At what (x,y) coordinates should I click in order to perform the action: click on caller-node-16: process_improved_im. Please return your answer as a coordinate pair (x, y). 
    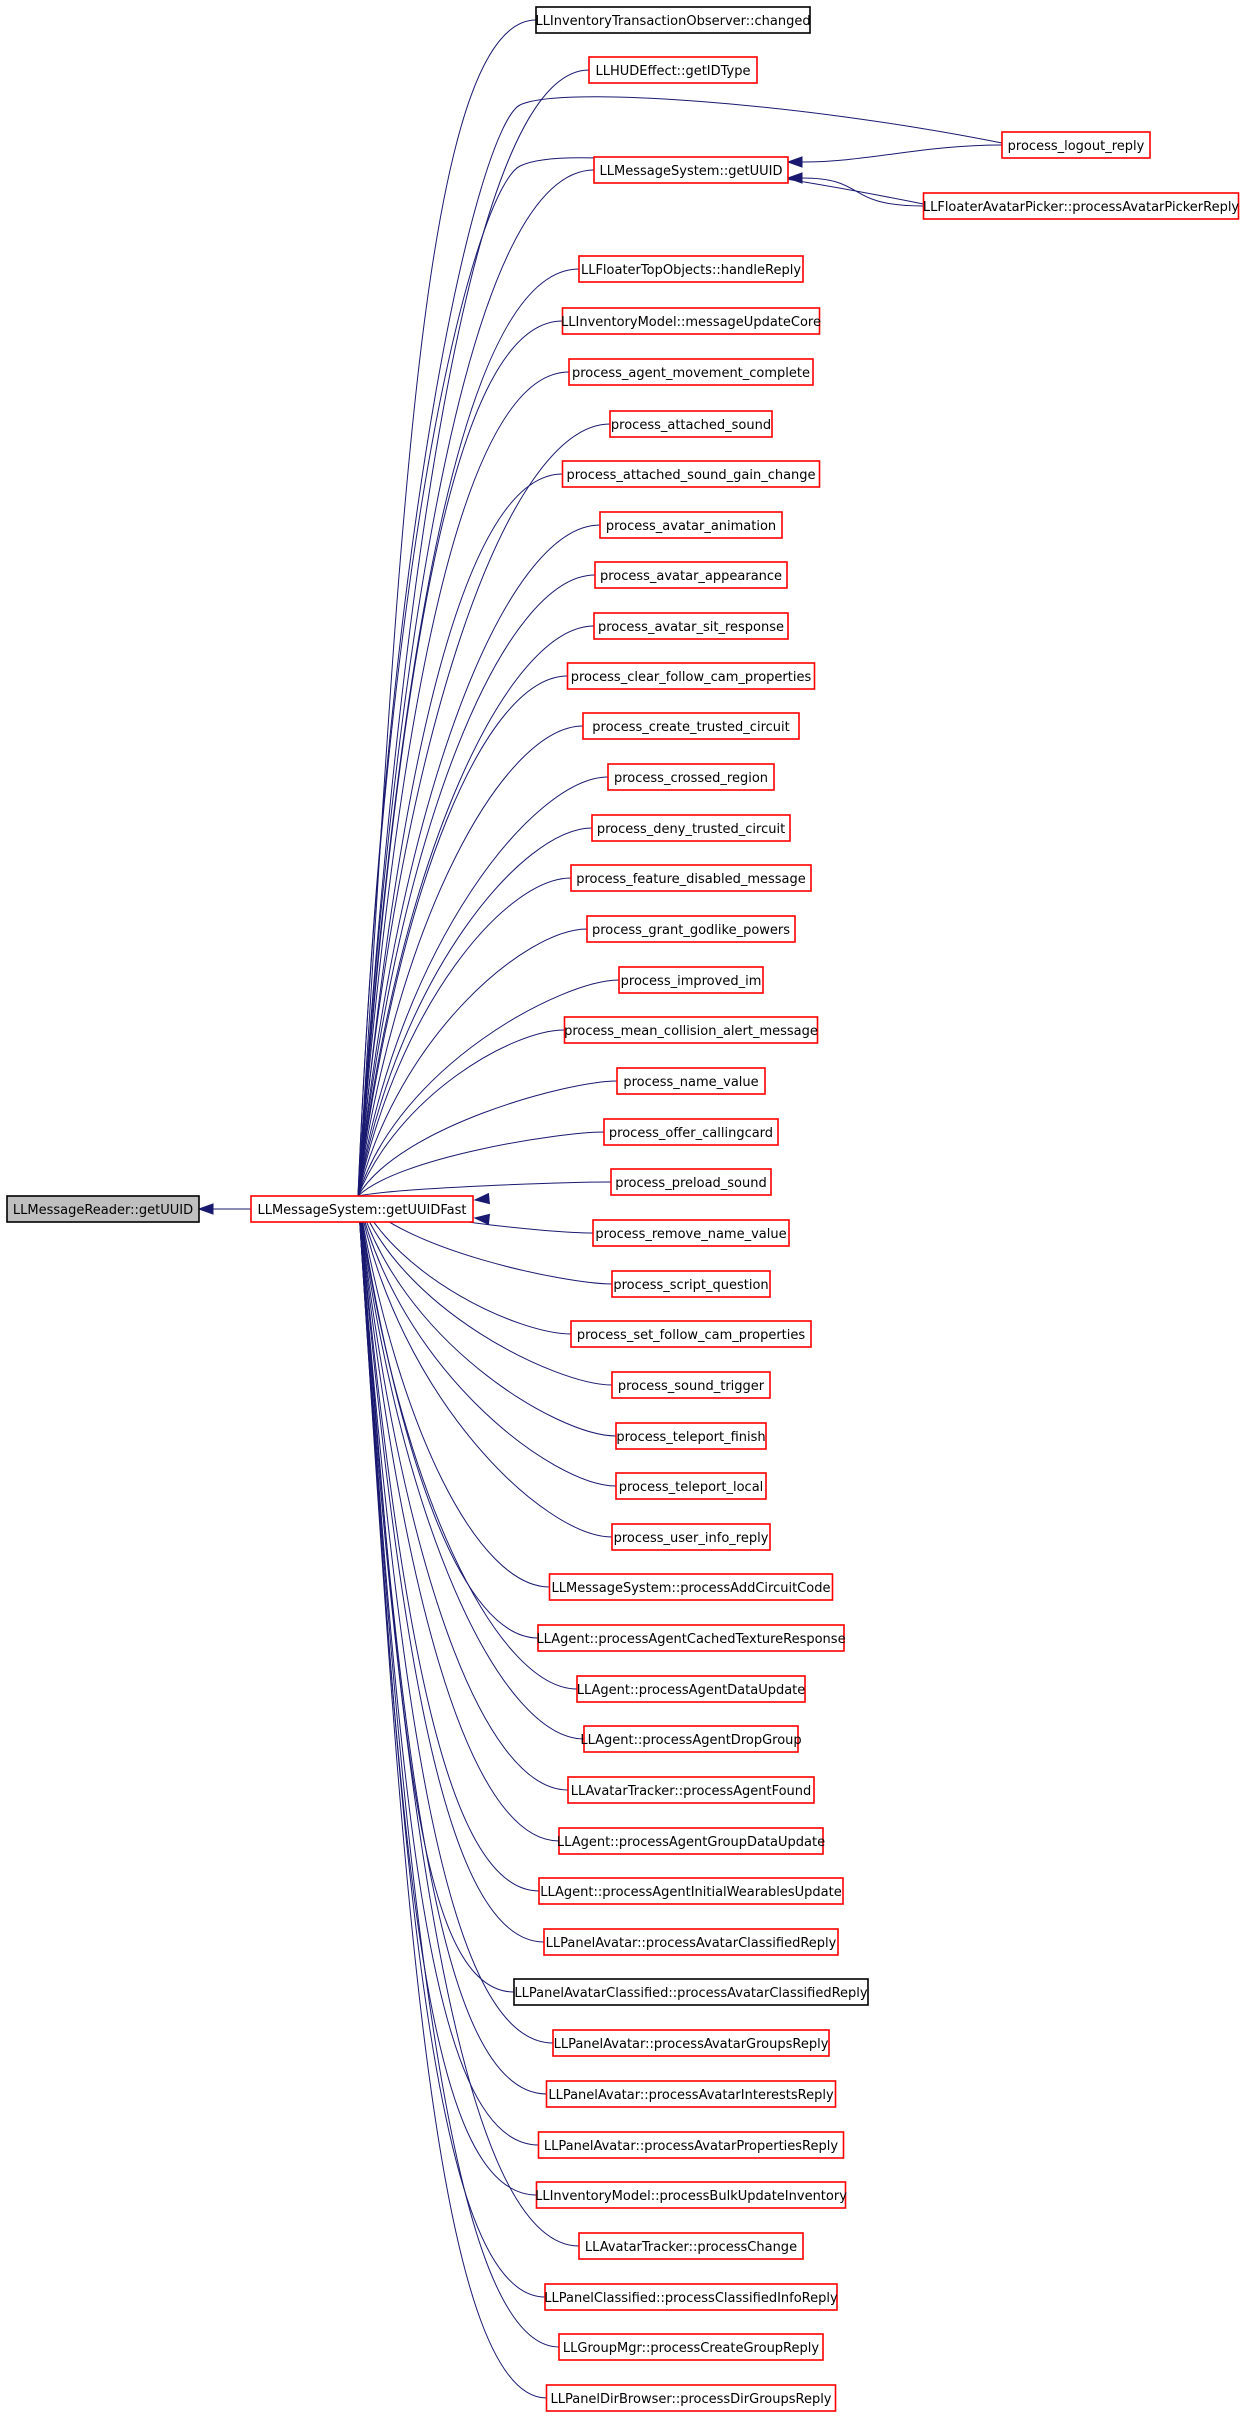
    Looking at the image, I should click on (691, 980).